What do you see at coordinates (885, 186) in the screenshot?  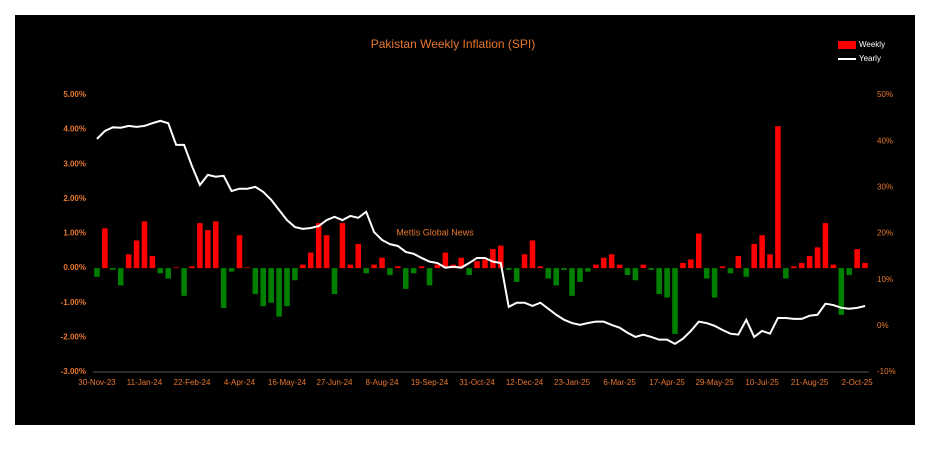 I see `y2-tick-label: 30%` at bounding box center [885, 186].